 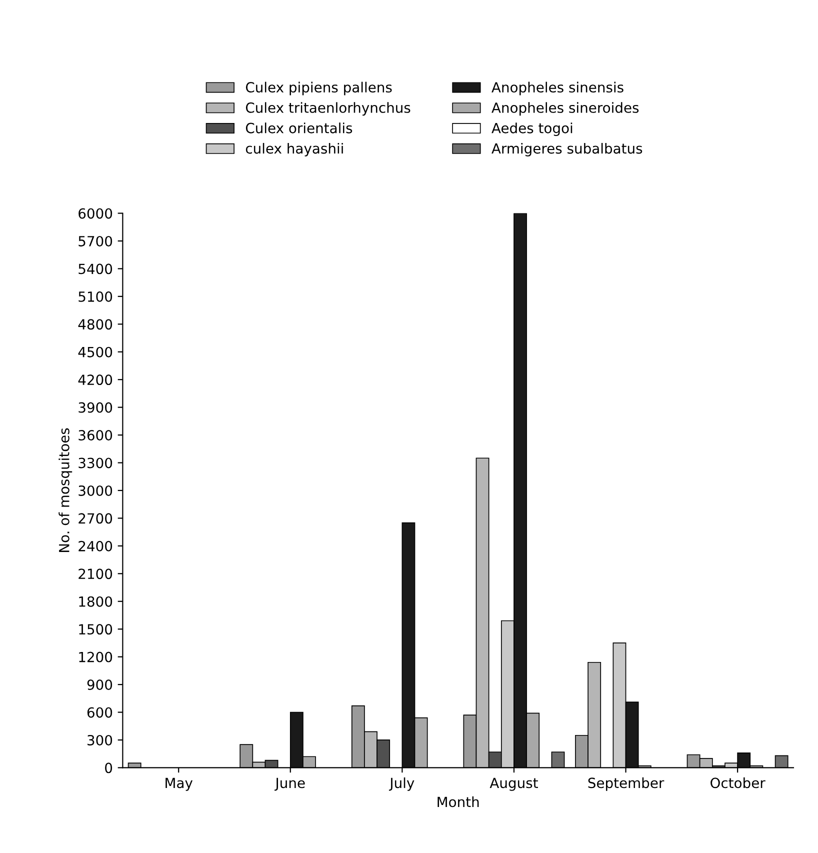 What do you see at coordinates (299, 128) in the screenshot?
I see `legend-label: Culex orientalis` at bounding box center [299, 128].